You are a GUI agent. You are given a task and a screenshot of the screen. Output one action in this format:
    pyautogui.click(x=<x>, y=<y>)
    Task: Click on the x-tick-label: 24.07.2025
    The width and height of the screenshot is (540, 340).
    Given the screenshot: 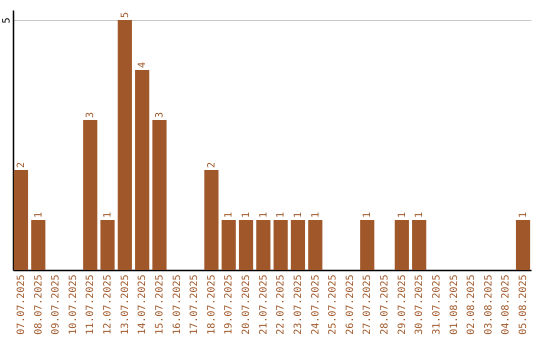 What is the action you would take?
    pyautogui.click(x=316, y=304)
    